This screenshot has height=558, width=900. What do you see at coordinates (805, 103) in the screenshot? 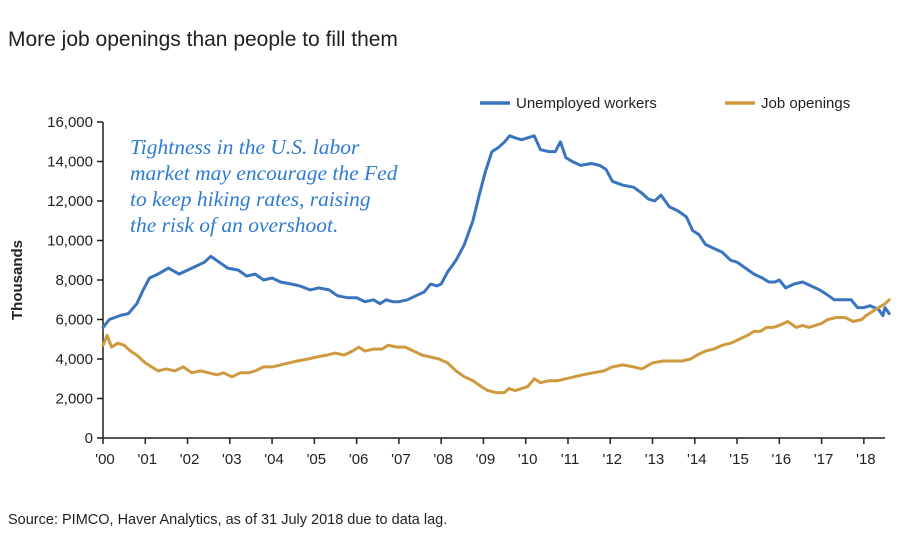
I see `legend-label-job-openings: Job openings` at bounding box center [805, 103].